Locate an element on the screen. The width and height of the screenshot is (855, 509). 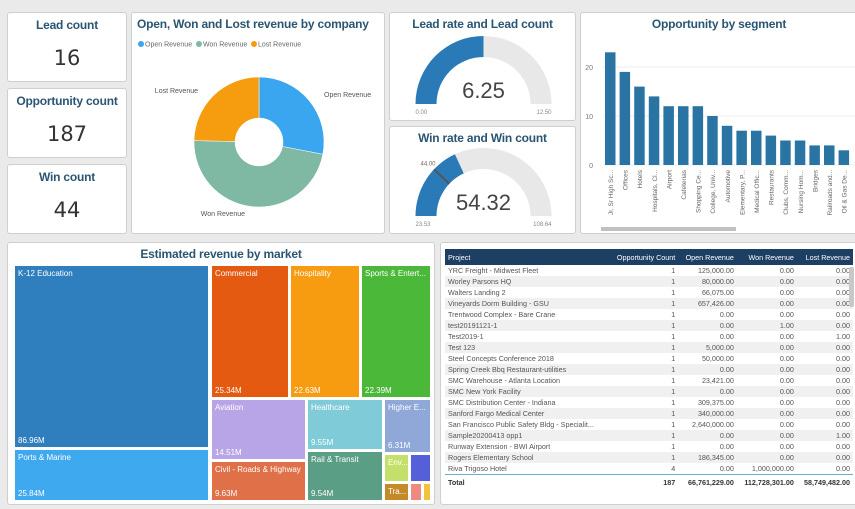
donut-data-label: Lost Revenue is located at coordinates (176, 91).